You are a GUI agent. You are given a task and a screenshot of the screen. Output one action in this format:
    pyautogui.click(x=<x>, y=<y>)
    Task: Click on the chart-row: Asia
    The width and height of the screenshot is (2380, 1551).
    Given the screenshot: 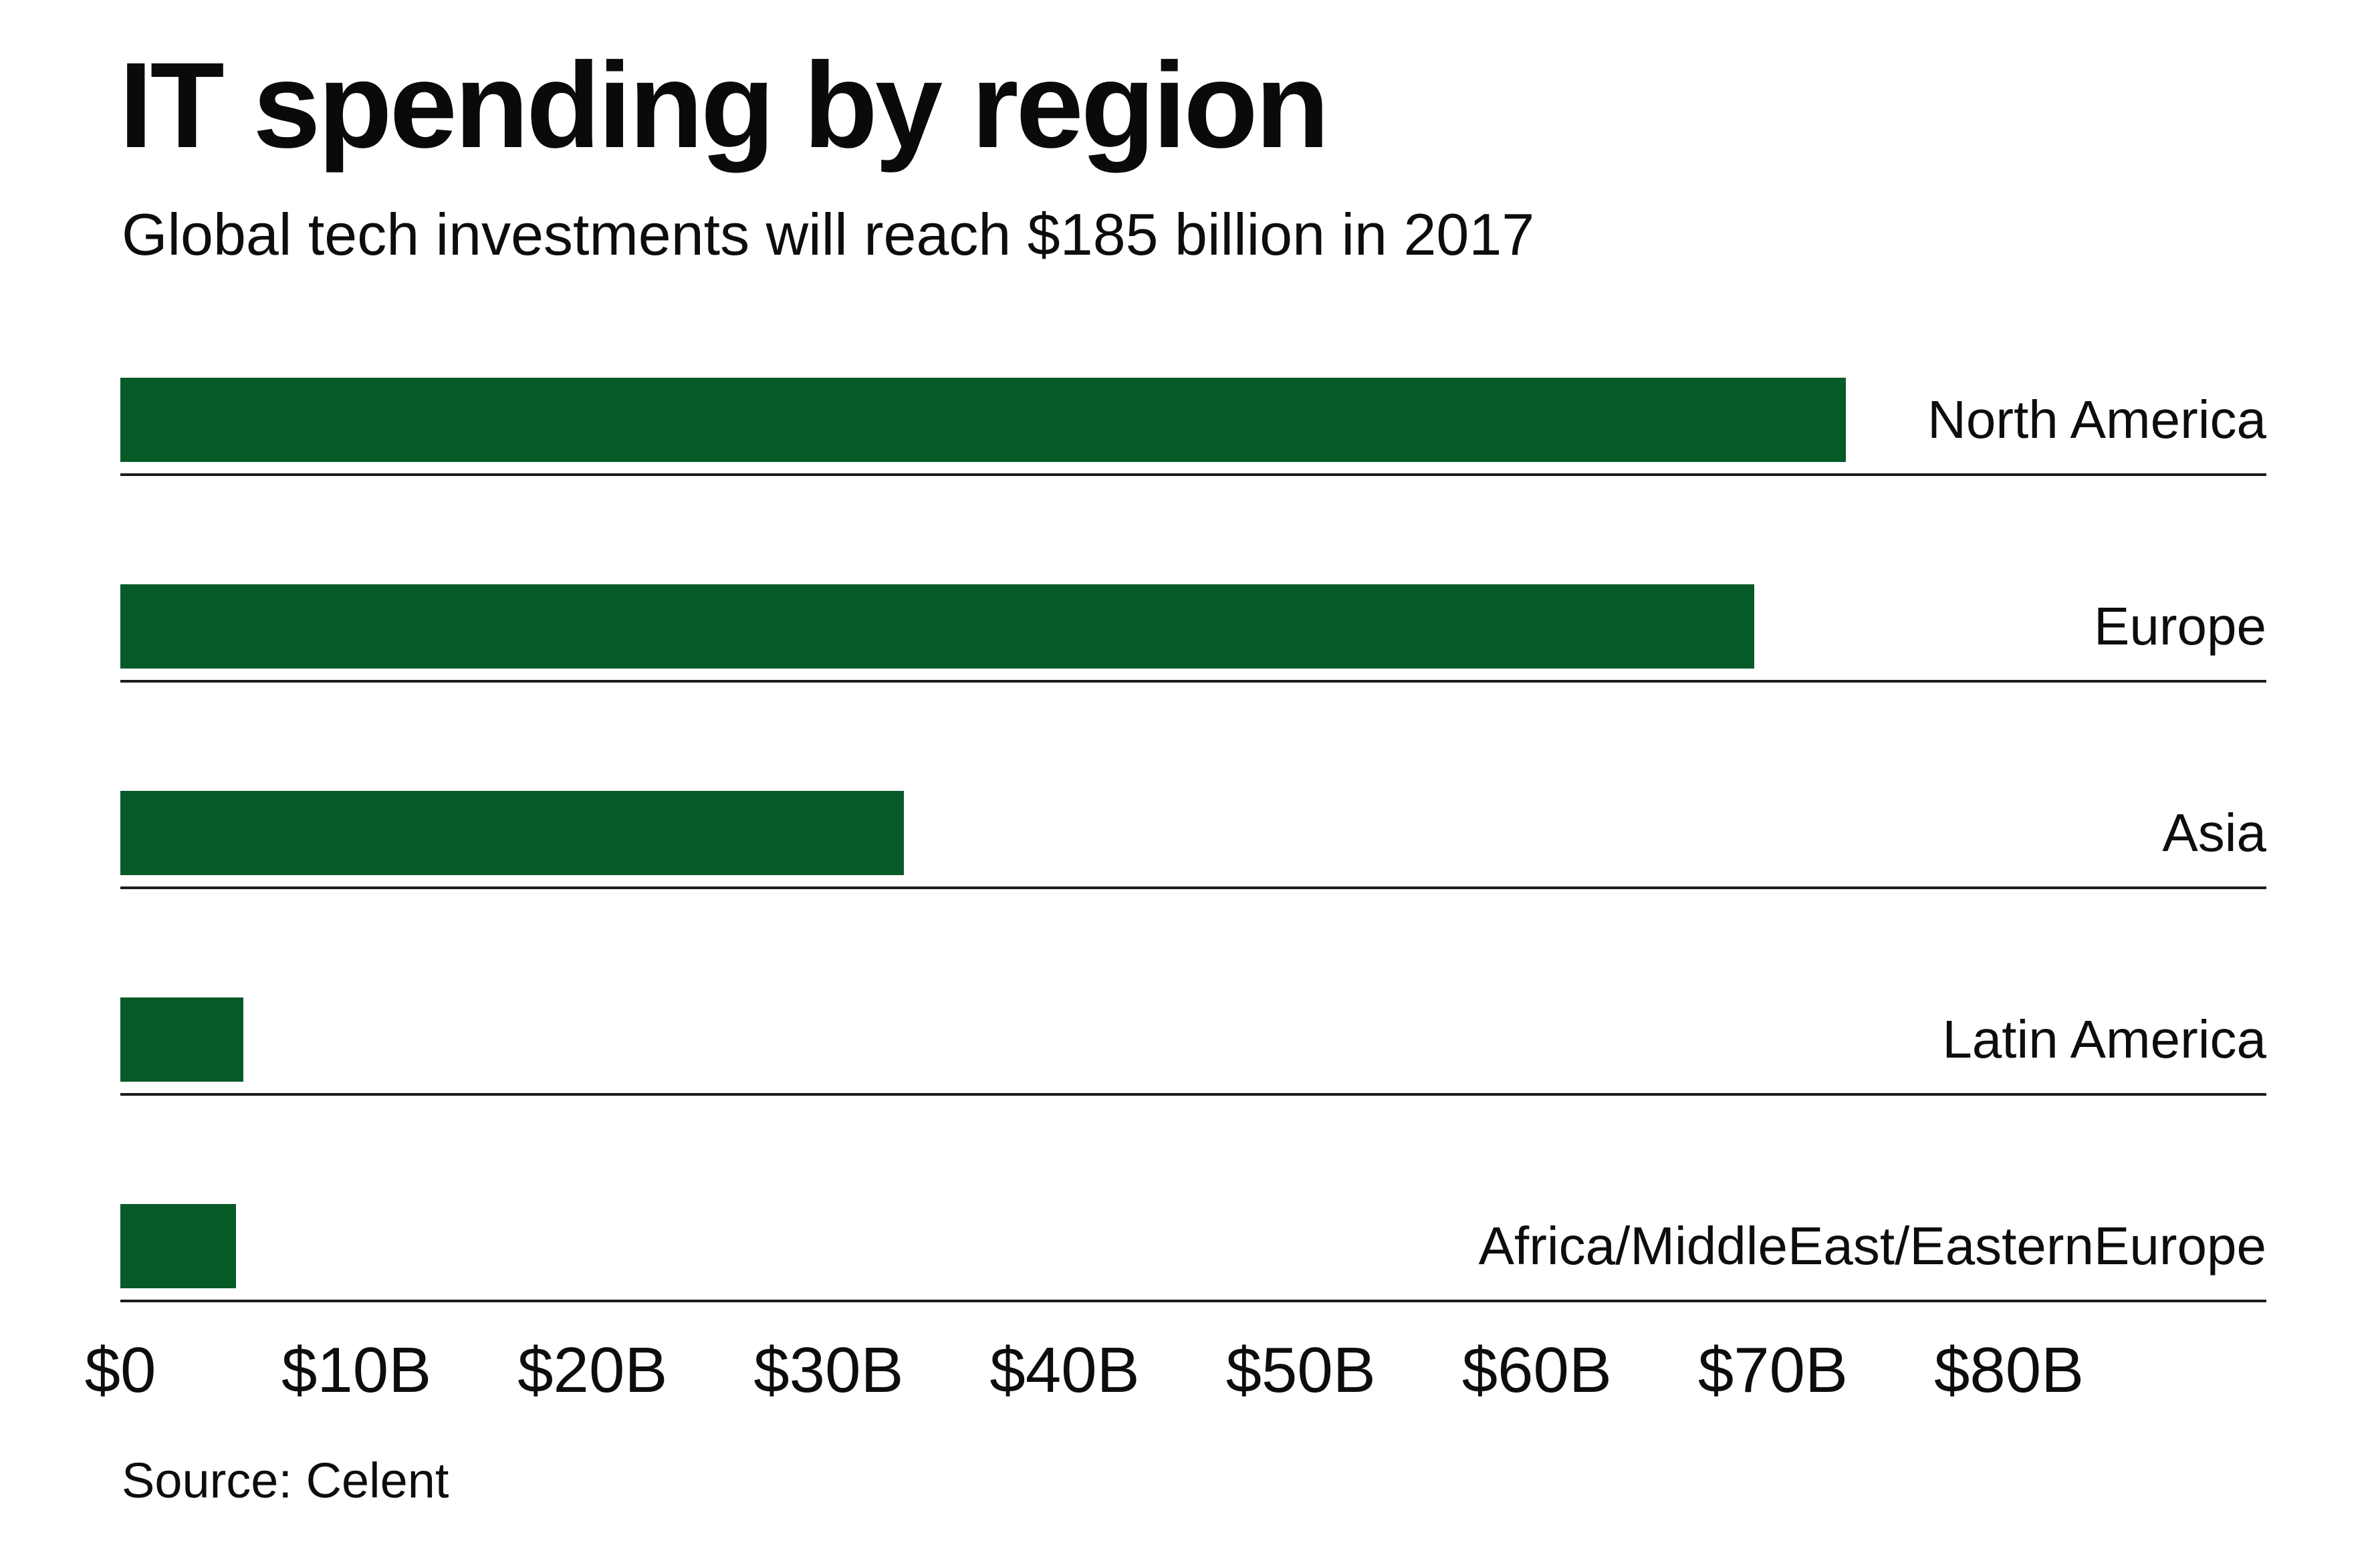 What is the action you would take?
    pyautogui.click(x=1193, y=877)
    